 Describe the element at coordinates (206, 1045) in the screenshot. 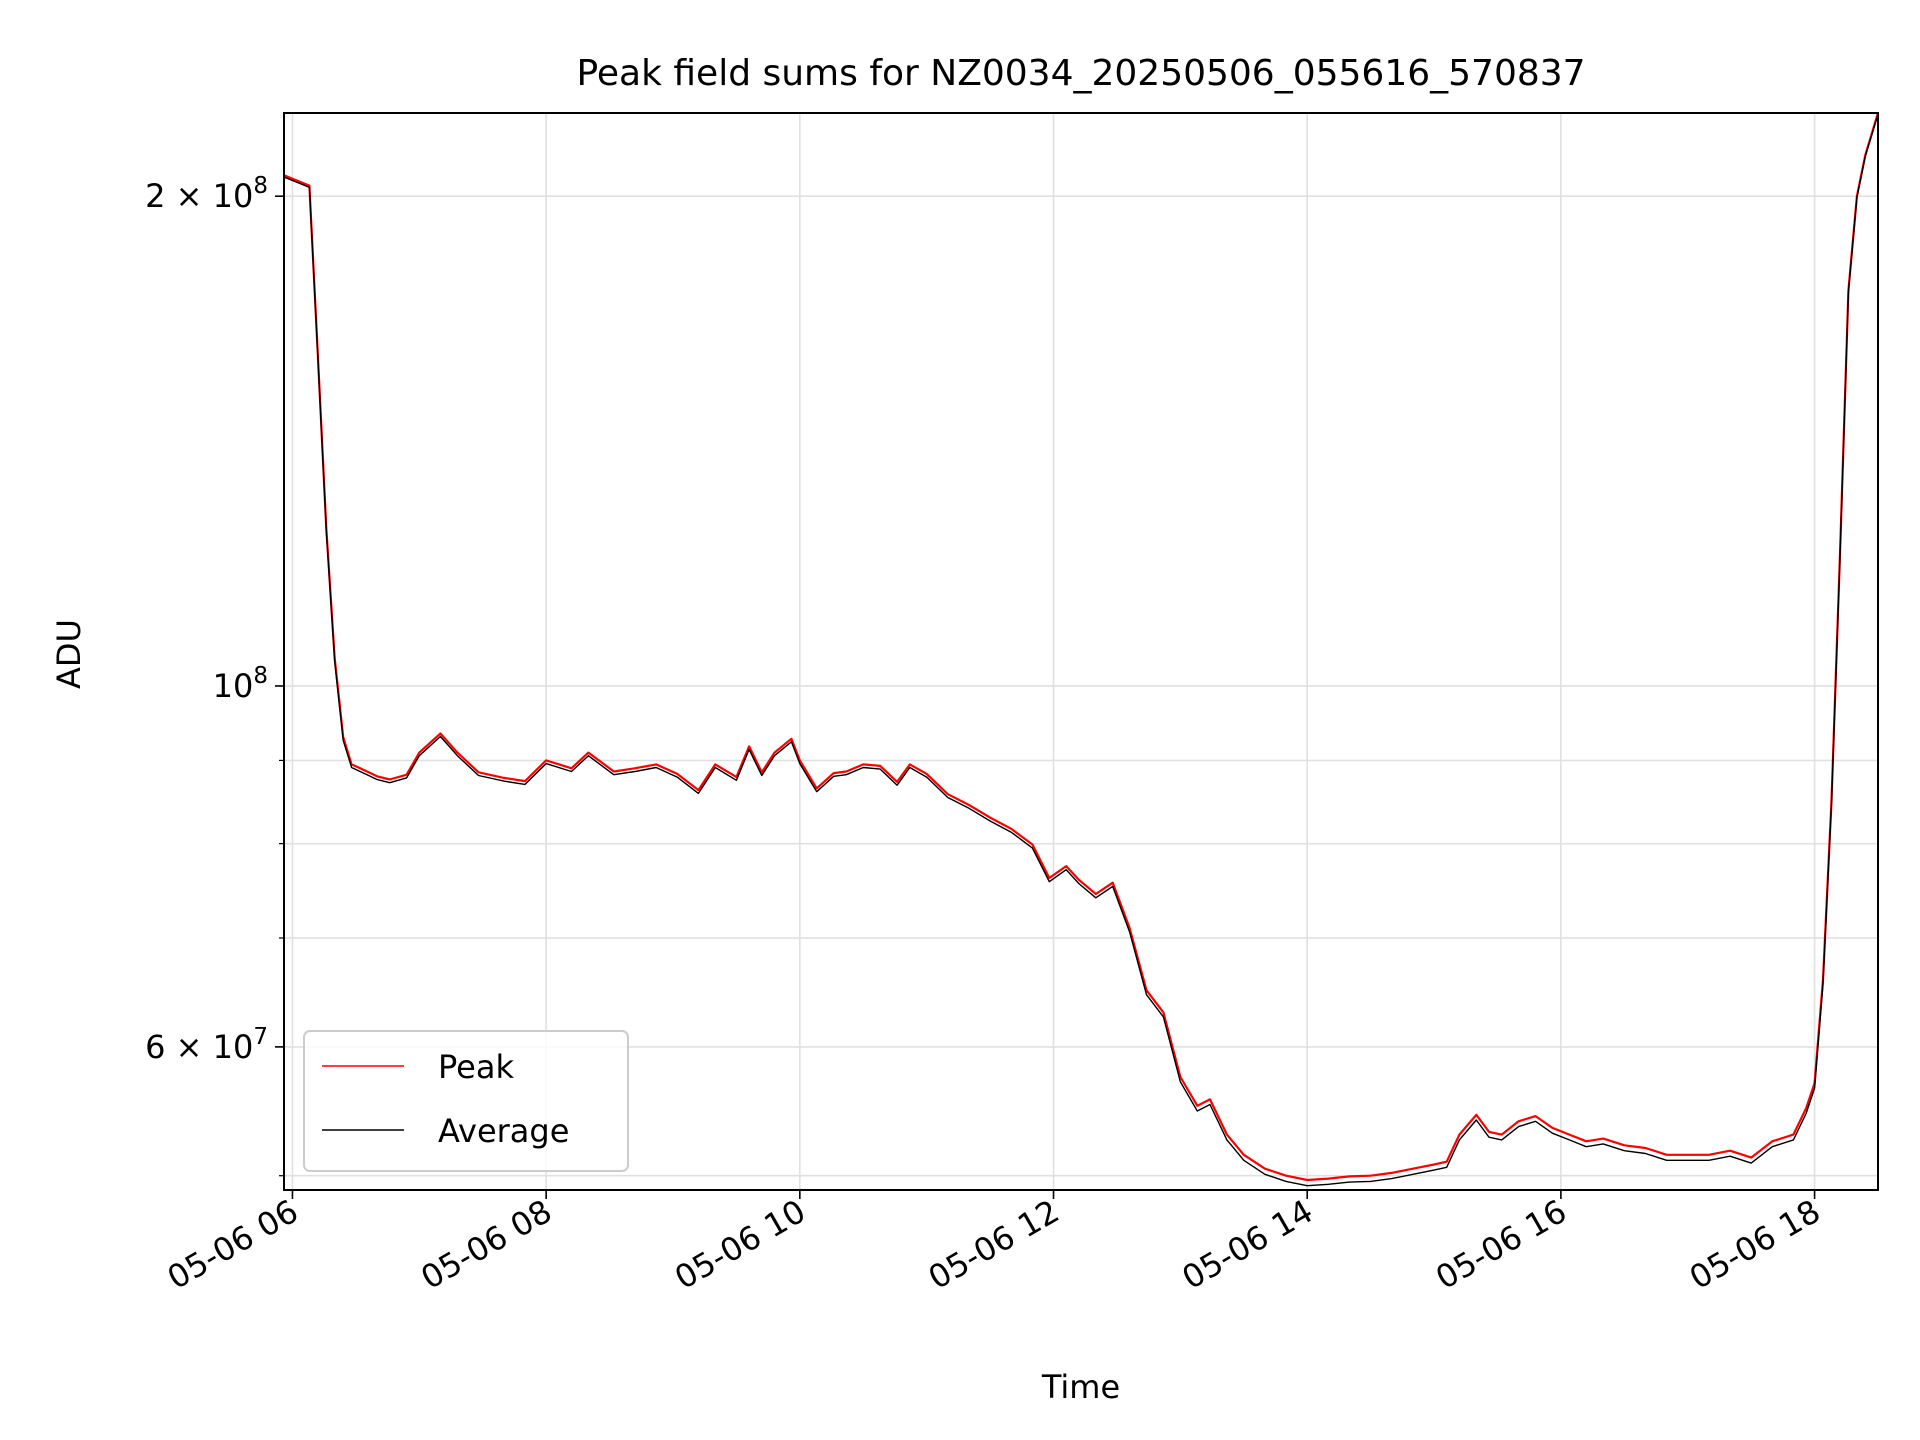

I see `y-tick-label: 6 × 107` at that location.